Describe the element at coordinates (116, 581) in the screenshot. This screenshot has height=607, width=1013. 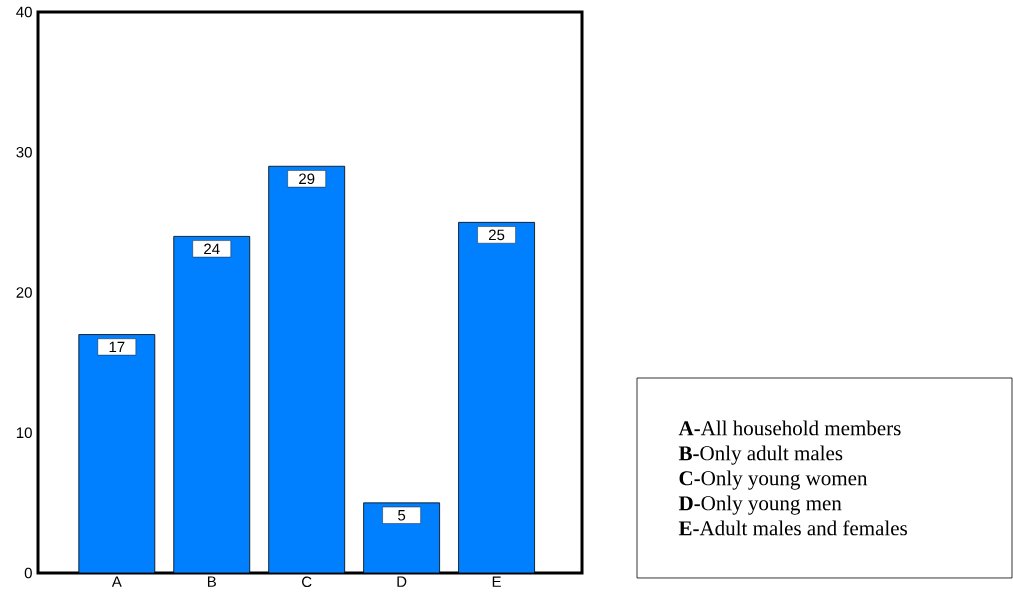
I see `x-tick-label: A` at that location.